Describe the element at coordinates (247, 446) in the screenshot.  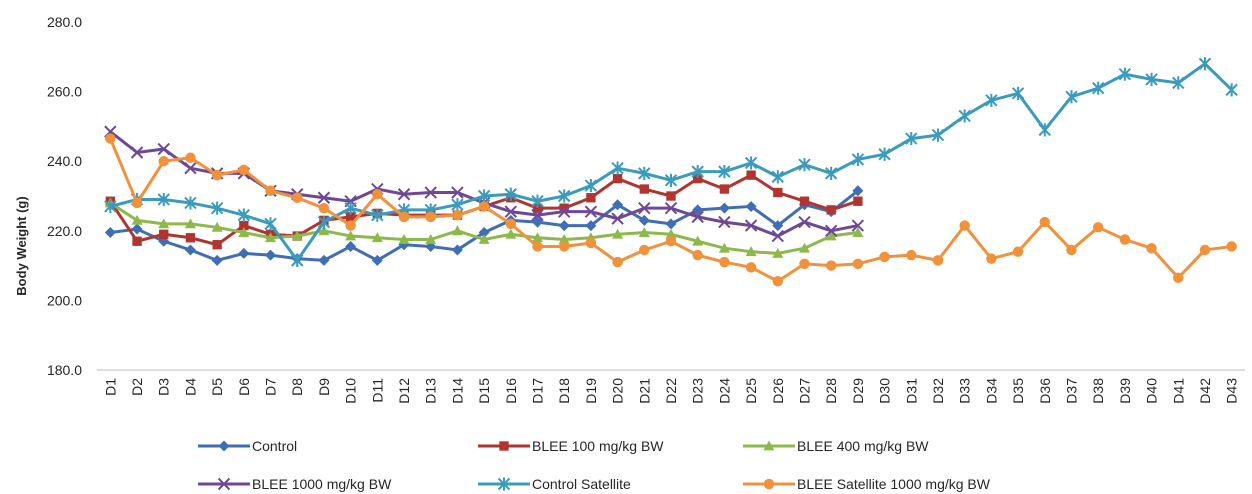
I see `legend-item: Control` at that location.